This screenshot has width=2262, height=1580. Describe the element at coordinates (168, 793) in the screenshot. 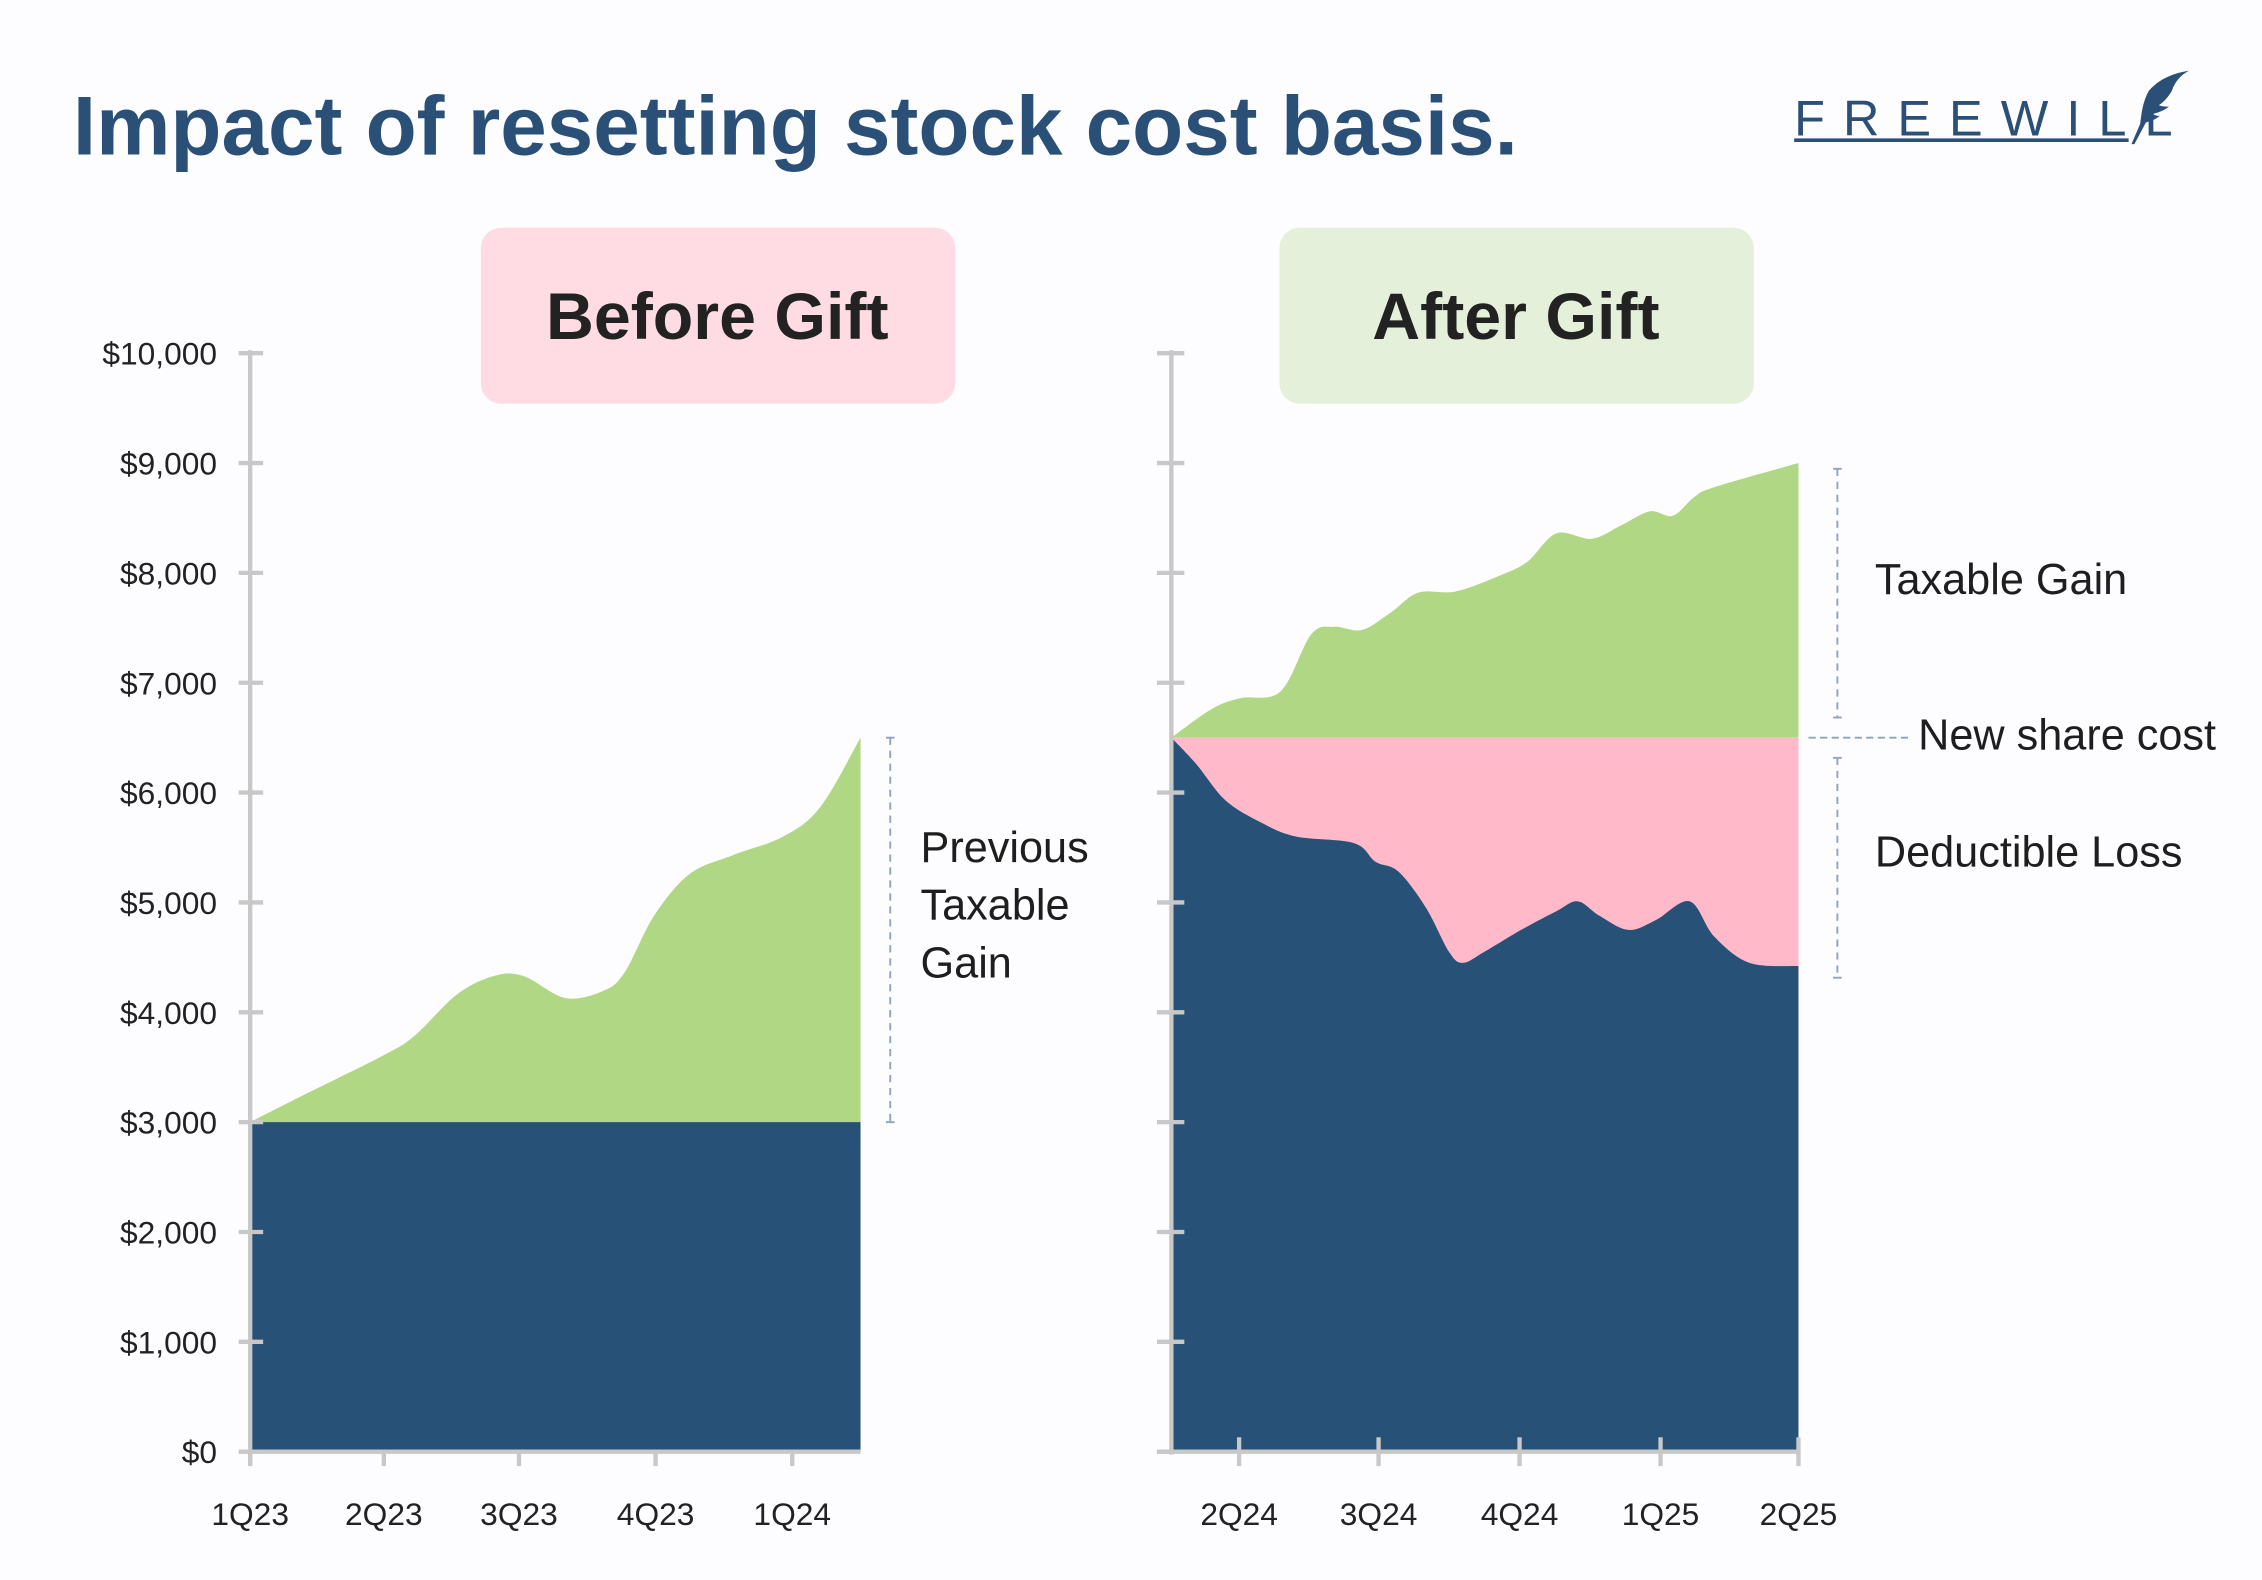

I see `y-tick-label: $6,000` at that location.